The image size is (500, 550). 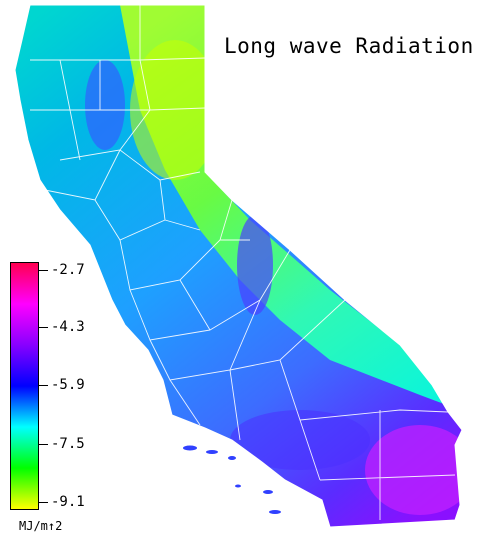 What do you see at coordinates (68, 327) in the screenshot?
I see `legend-label-2: -4.3` at bounding box center [68, 327].